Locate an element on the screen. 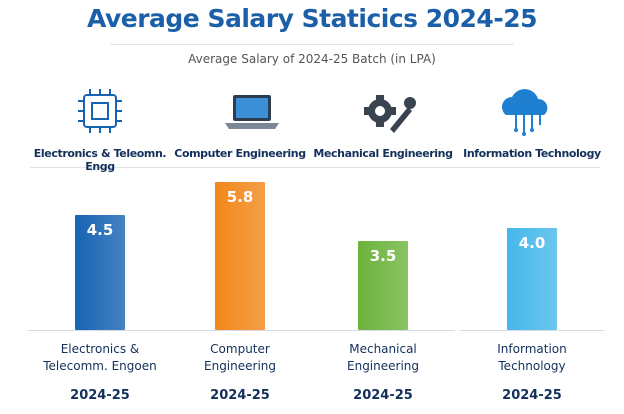  gear-icon is located at coordinates (390, 114).